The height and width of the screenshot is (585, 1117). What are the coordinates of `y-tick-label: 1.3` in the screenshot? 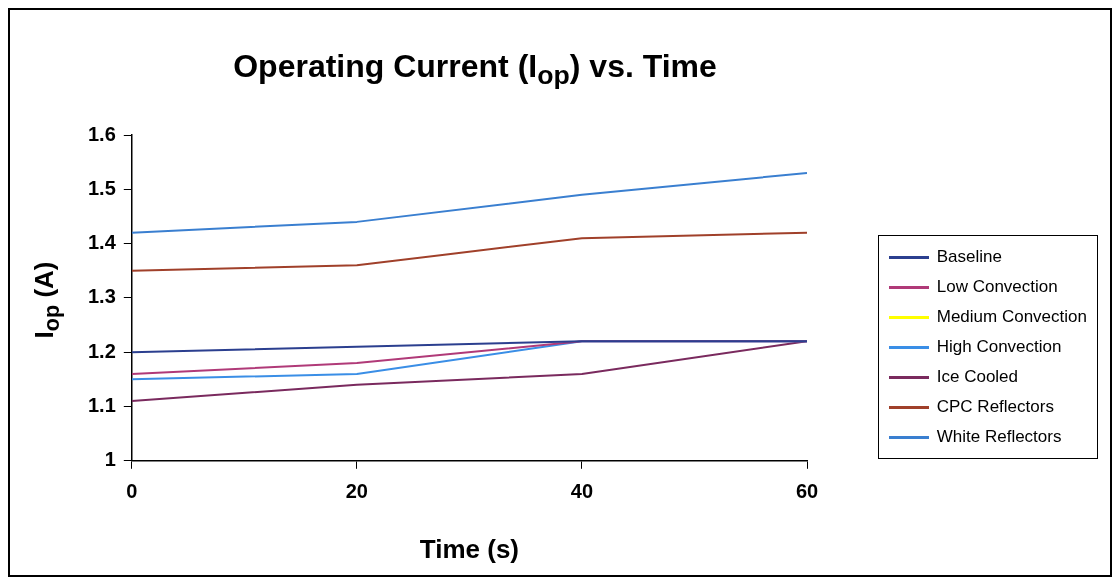 It's located at (101, 296).